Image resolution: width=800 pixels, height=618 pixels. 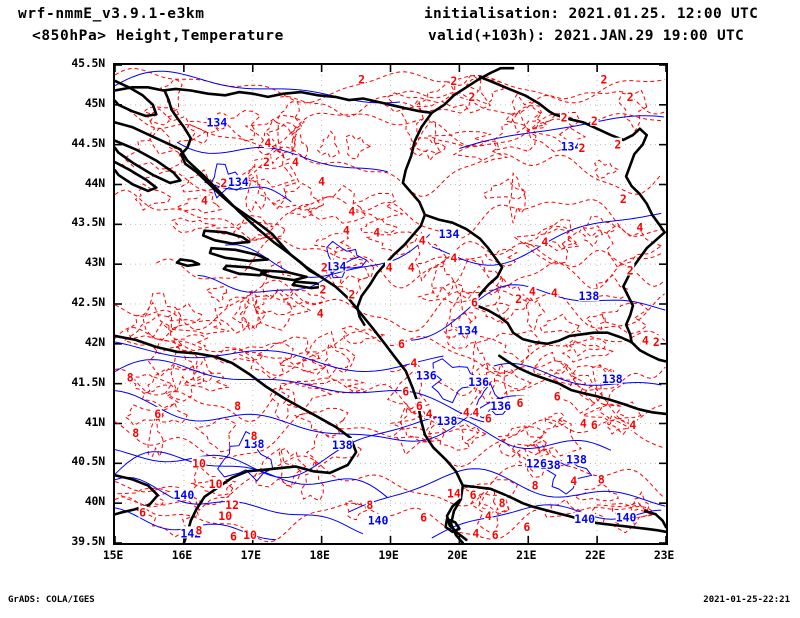 I want to click on x-axis-tick-17E: 17E, so click(x=250, y=555).